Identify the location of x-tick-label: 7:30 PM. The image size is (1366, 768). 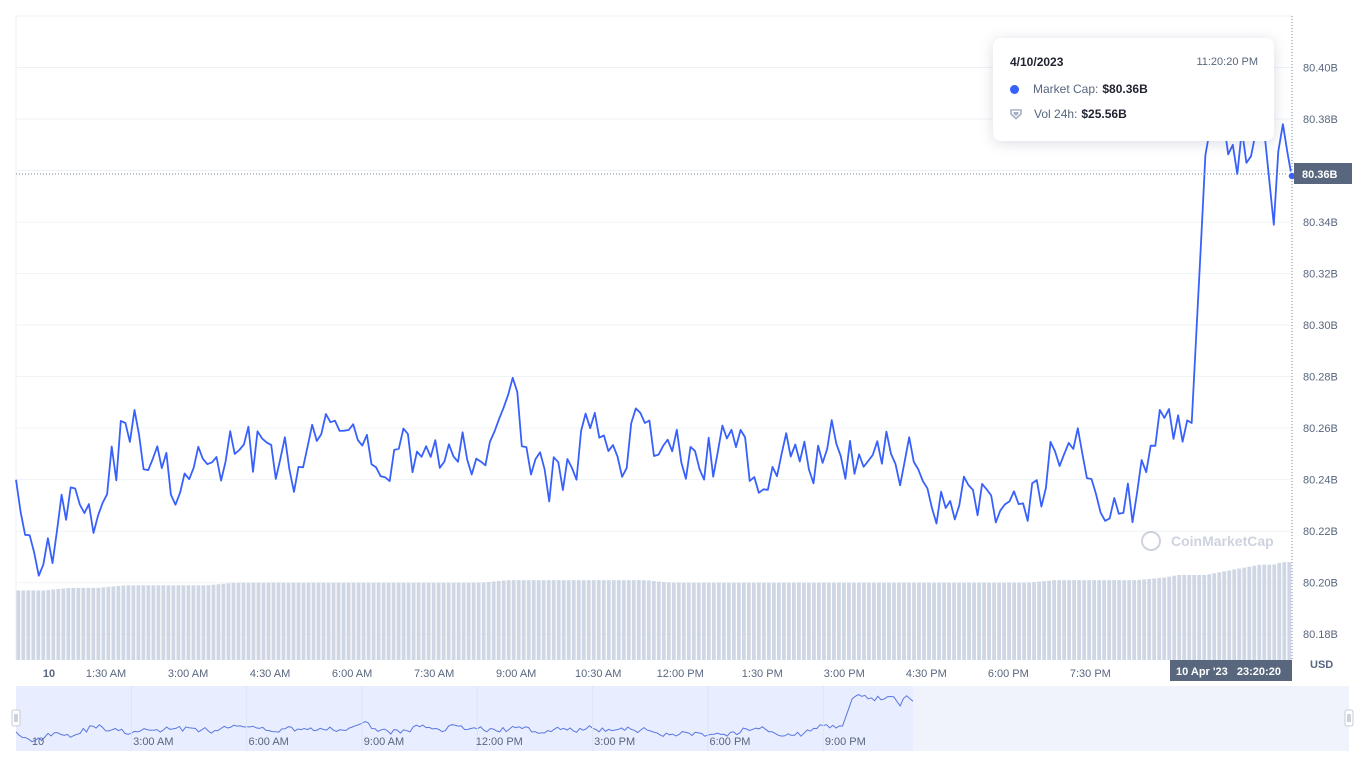
(1090, 674).